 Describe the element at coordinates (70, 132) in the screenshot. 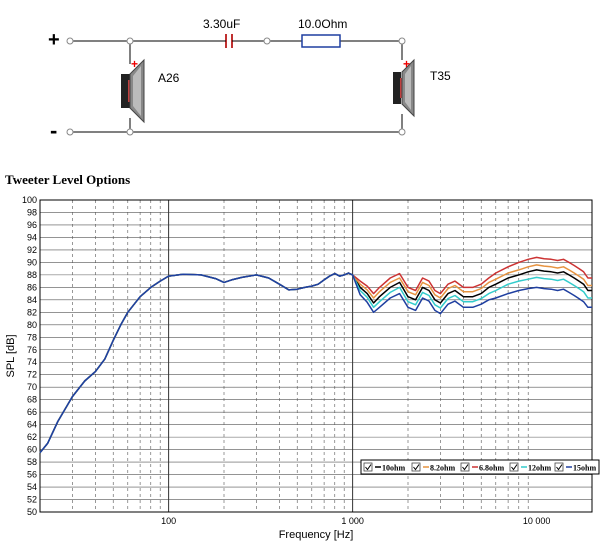

I see `node-minus` at that location.